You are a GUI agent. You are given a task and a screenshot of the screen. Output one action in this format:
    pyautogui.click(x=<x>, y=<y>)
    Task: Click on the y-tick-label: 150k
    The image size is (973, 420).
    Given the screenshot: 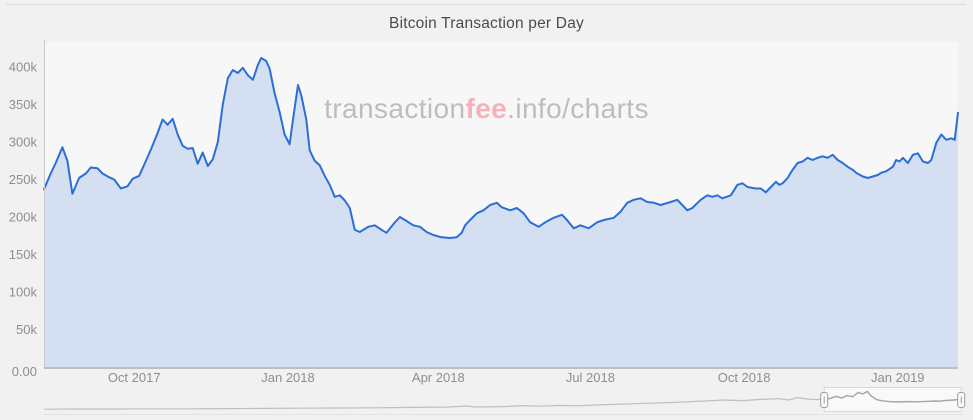 What is the action you would take?
    pyautogui.click(x=23, y=254)
    